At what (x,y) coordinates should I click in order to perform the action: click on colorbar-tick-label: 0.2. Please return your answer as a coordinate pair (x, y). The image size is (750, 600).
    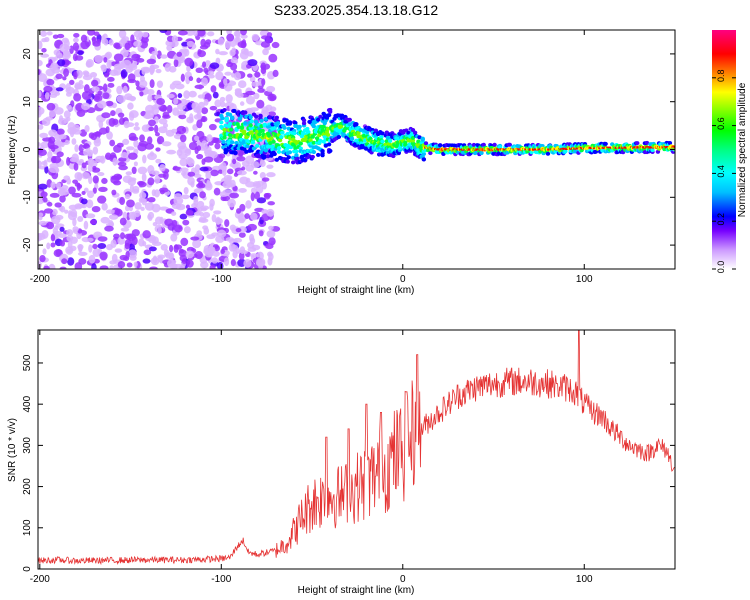
    Looking at the image, I should click on (721, 219).